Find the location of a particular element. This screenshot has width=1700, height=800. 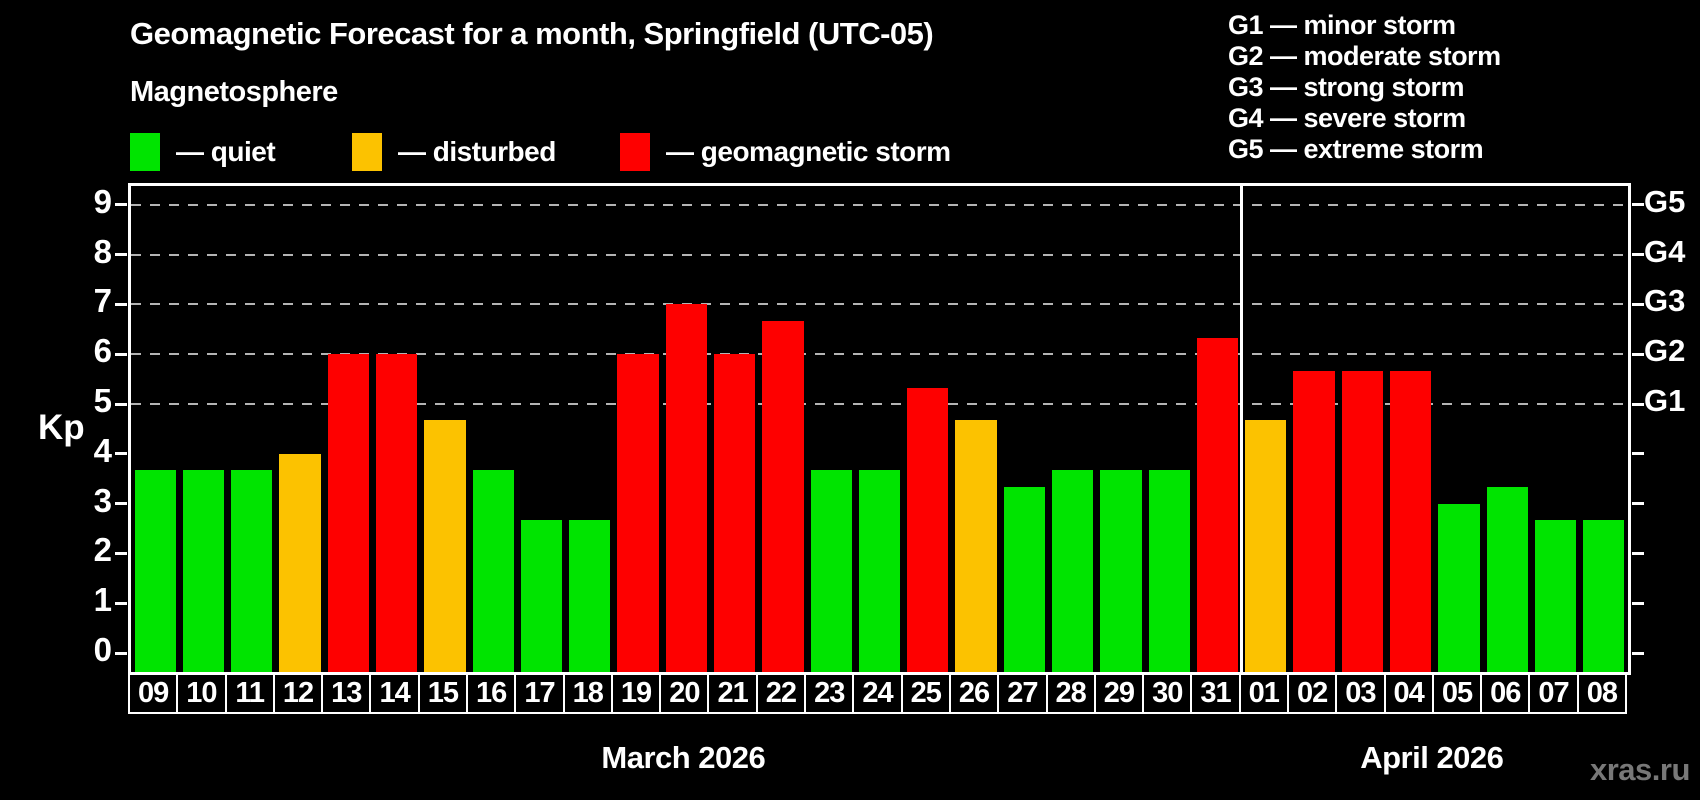

legend-swatch-disturbed is located at coordinates (367, 152).